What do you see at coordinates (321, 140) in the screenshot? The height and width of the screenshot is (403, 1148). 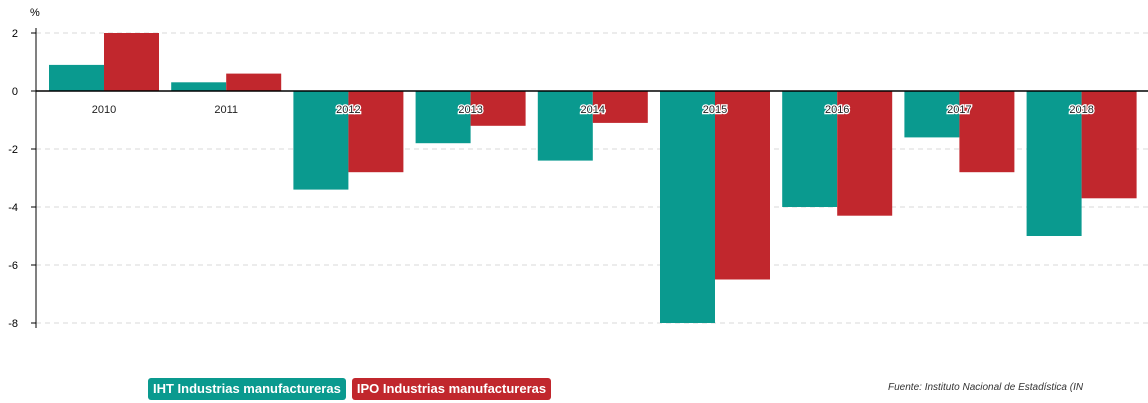 I see `bar-iht-2012` at bounding box center [321, 140].